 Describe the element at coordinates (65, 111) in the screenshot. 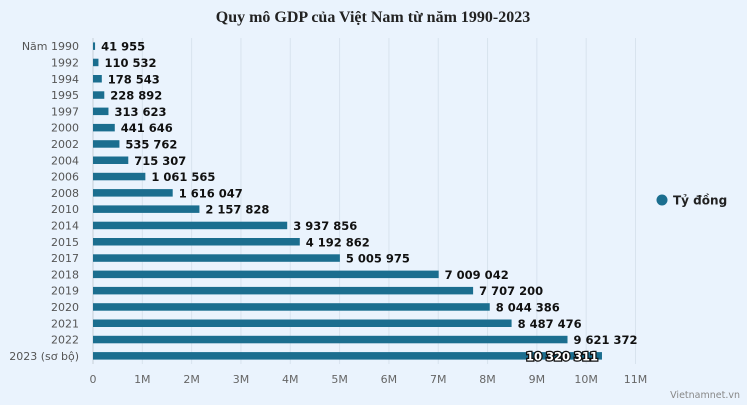

I see `category-label: 1997` at that location.